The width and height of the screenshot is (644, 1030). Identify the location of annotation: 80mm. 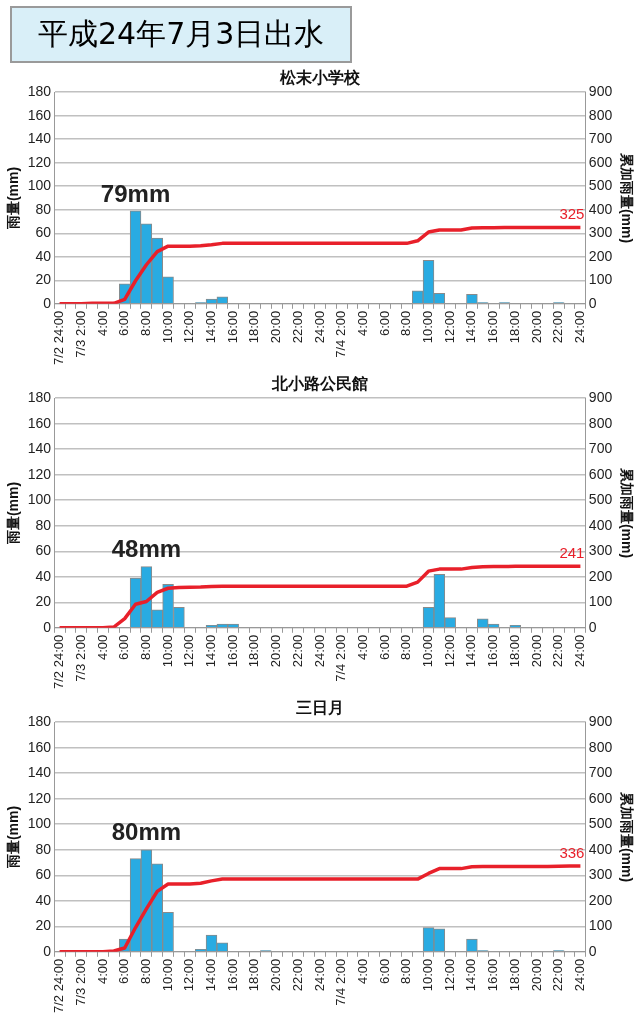
(146, 832).